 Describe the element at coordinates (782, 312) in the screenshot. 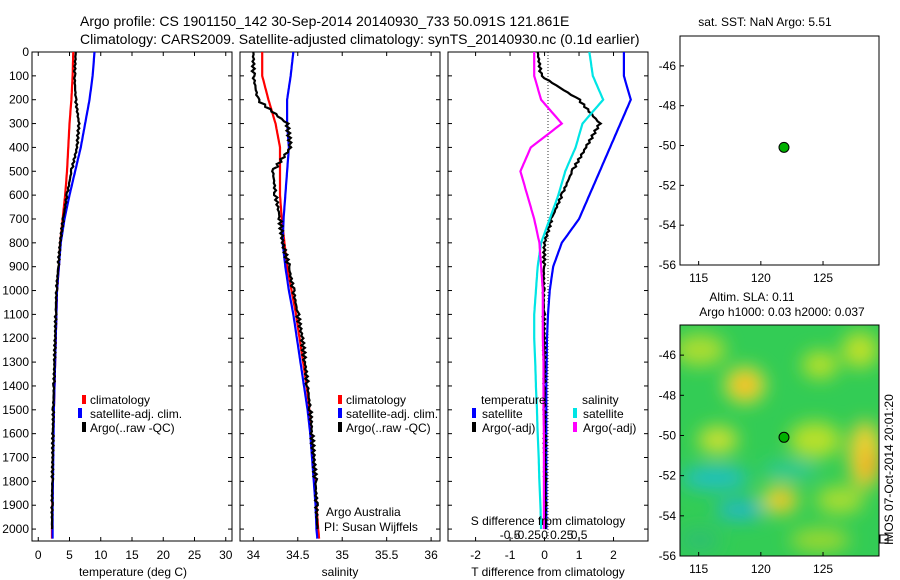

I see `sla-map-title-line2: Argo h1000: 0.03 h2000: 0.037` at that location.